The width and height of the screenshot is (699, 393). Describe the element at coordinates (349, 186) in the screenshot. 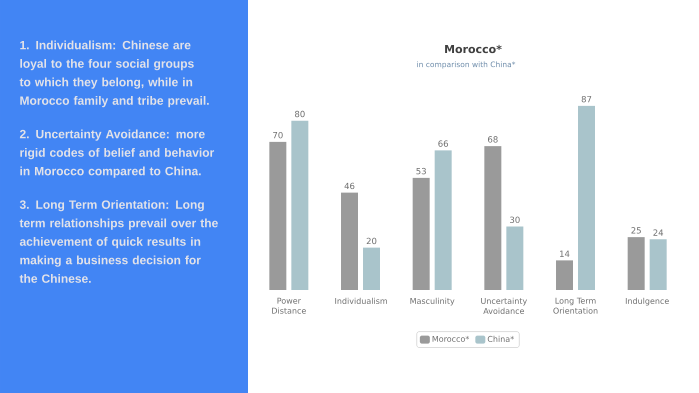

I see `data-label: 46` at that location.